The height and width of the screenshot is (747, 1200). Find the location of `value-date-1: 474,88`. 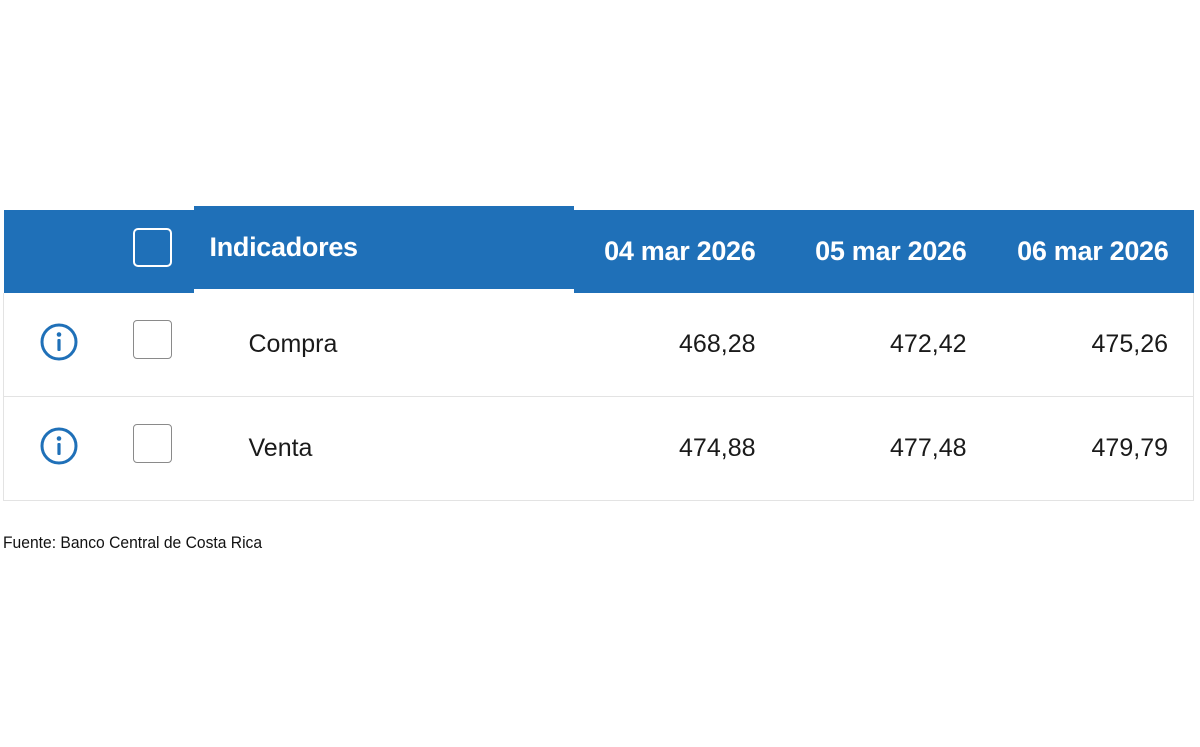

value-date-1: 474,88 is located at coordinates (717, 447).